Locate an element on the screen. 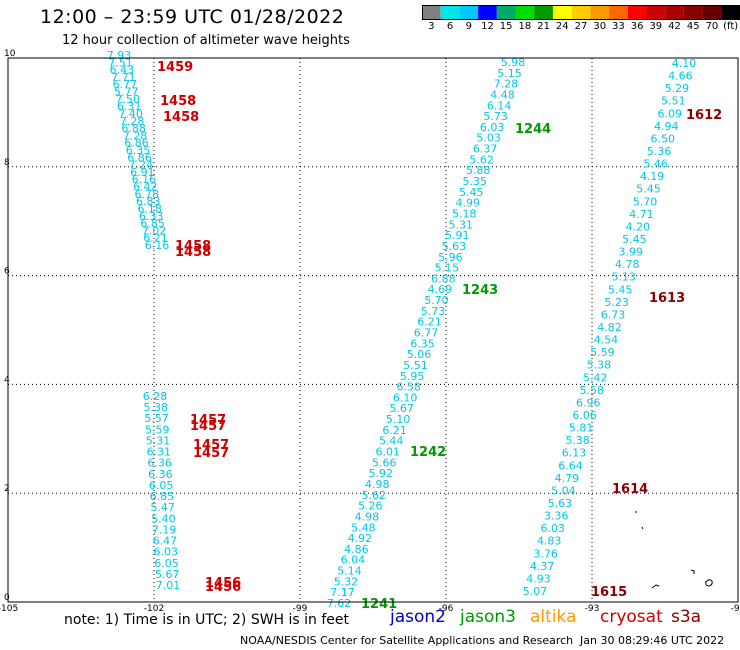  wave-height-value: 5.45 is located at coordinates (620, 289).